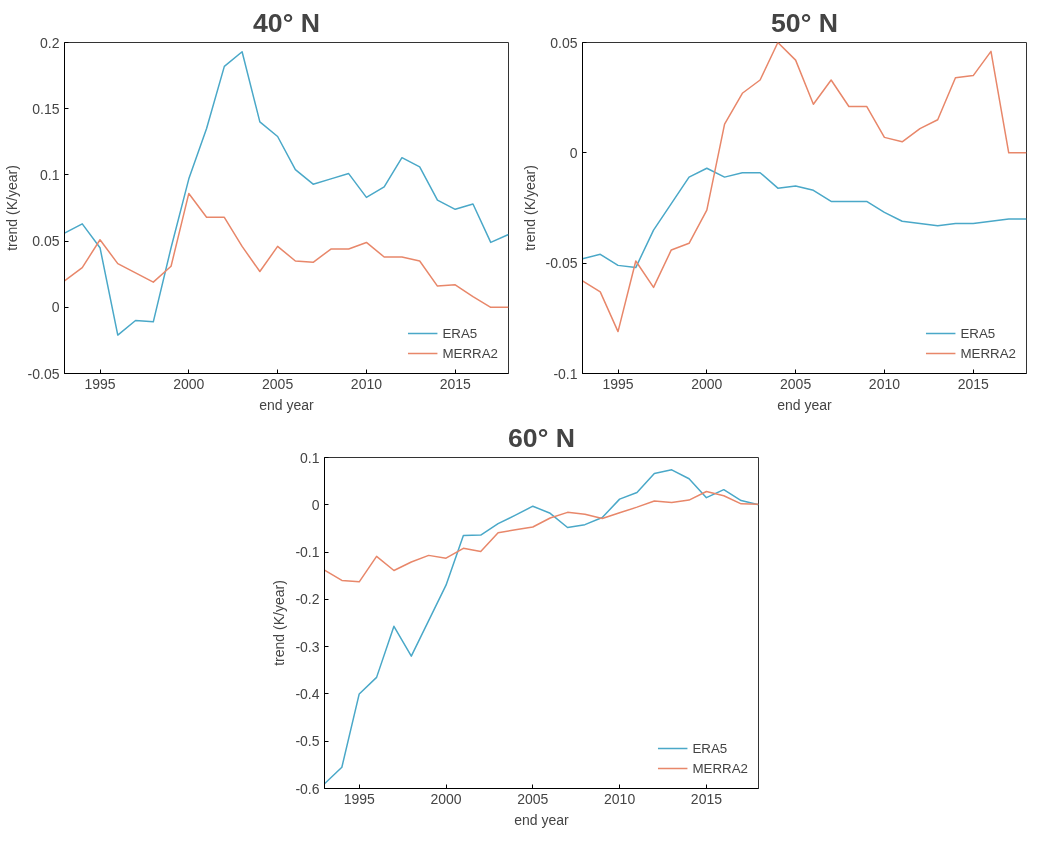  Describe the element at coordinates (307, 599) in the screenshot. I see `y-tick-label: -0.2` at that location.